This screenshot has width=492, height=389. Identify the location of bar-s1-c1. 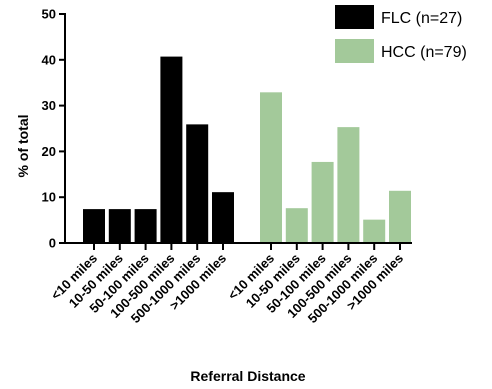
(296, 225).